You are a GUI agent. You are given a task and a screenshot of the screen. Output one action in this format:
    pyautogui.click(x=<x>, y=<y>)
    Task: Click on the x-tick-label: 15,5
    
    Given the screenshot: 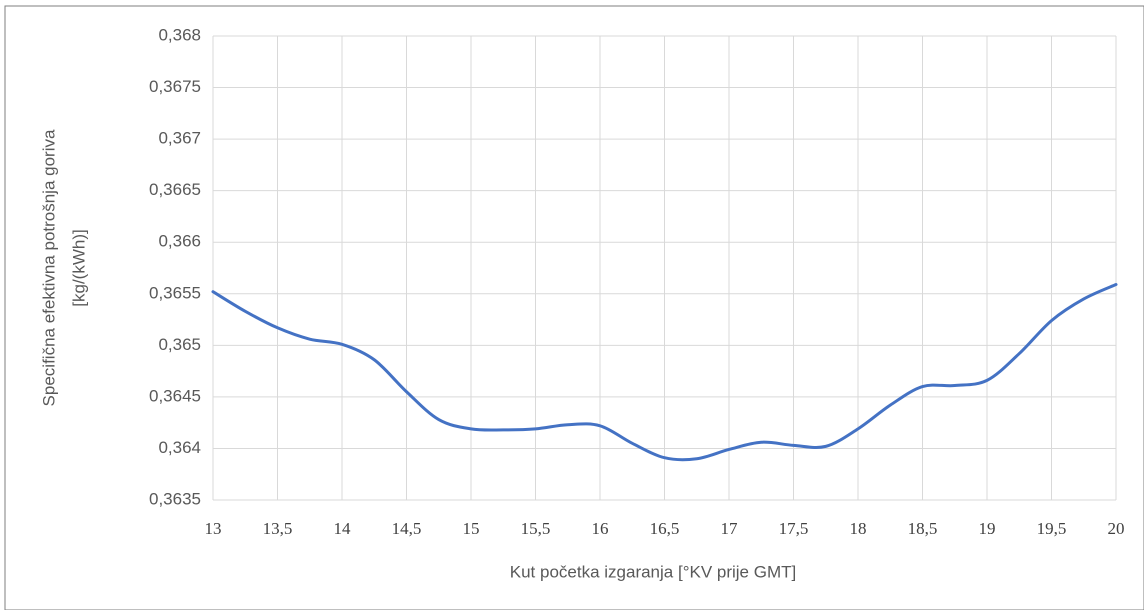 What is the action you would take?
    pyautogui.click(x=536, y=528)
    